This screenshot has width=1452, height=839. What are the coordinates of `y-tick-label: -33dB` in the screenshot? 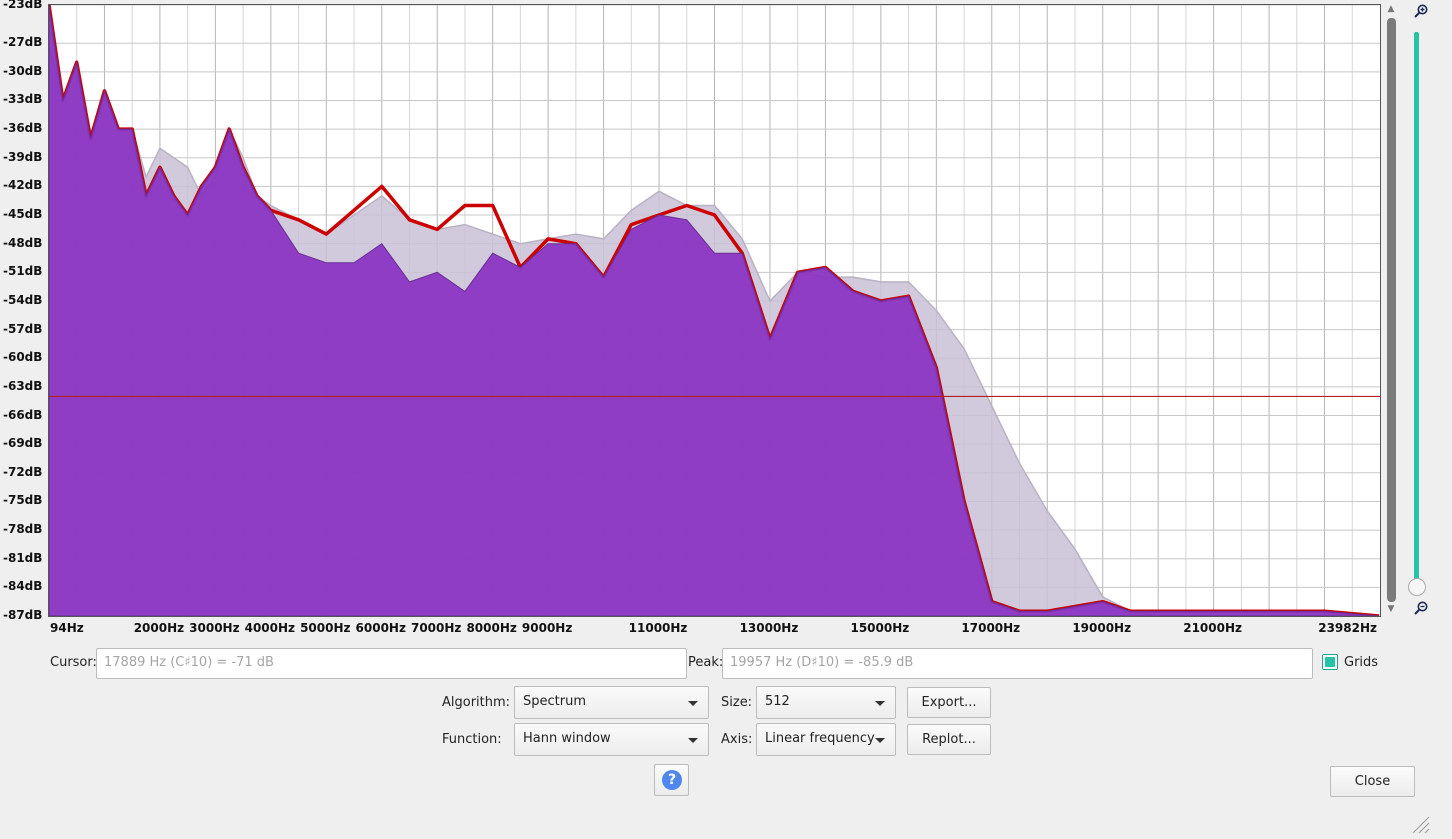 It's located at (23, 99).